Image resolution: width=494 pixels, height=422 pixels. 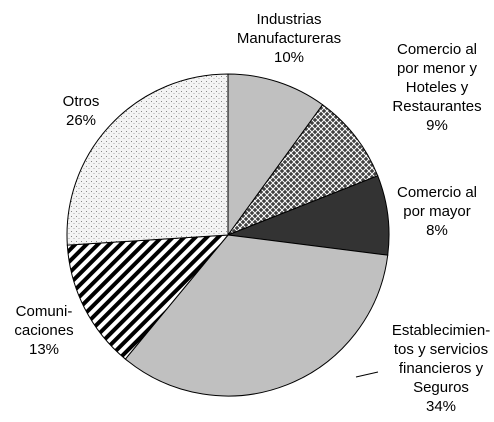 I want to click on slice-label: Industrias Manufactureras 10%, so click(x=289, y=38).